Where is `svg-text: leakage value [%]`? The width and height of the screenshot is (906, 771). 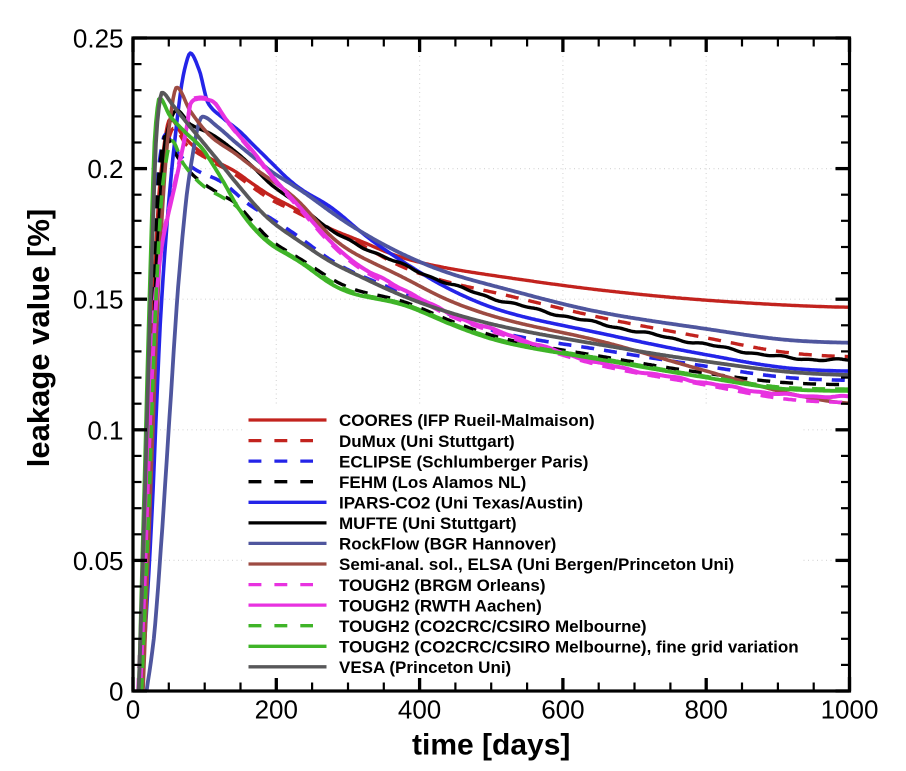 svg-text: leakage value [%] is located at coordinates (38, 338).